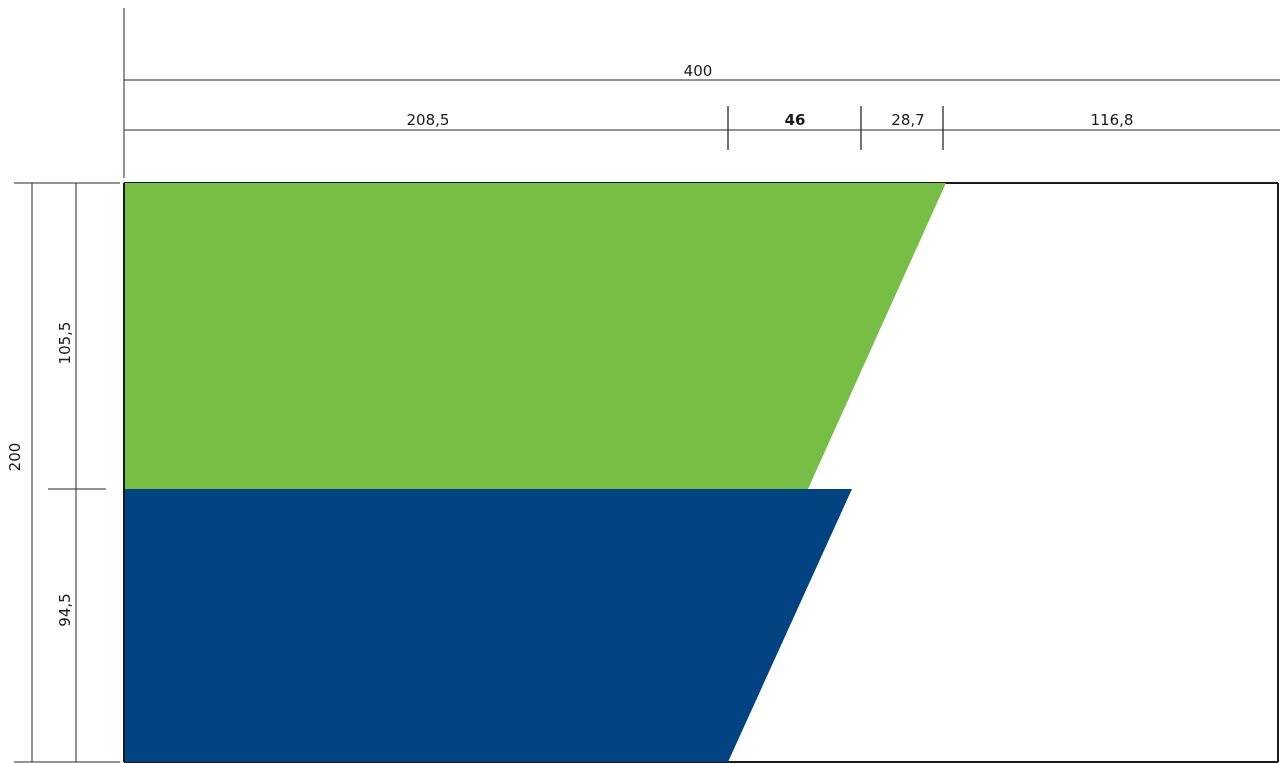 Image resolution: width=1280 pixels, height=763 pixels. I want to click on lower-height-label: 94,5, so click(65, 609).